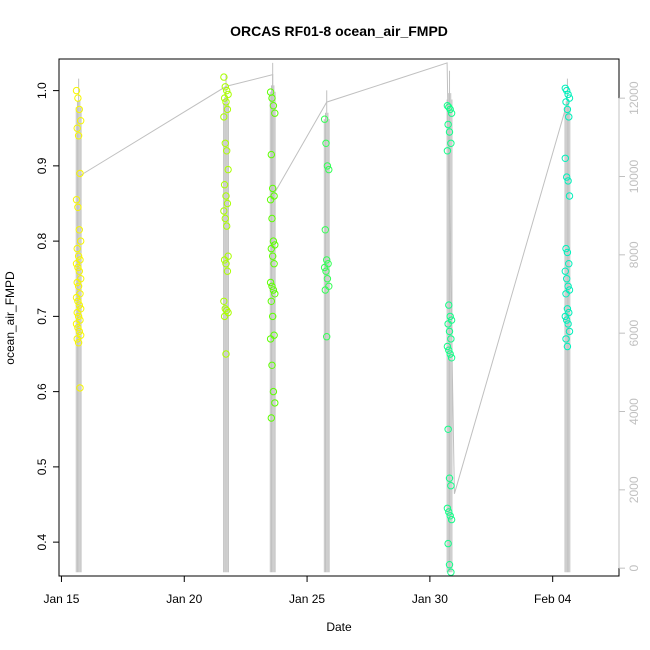 The width and height of the screenshot is (650, 650). I want to click on x-tick-label: Jan 20, so click(184, 599).